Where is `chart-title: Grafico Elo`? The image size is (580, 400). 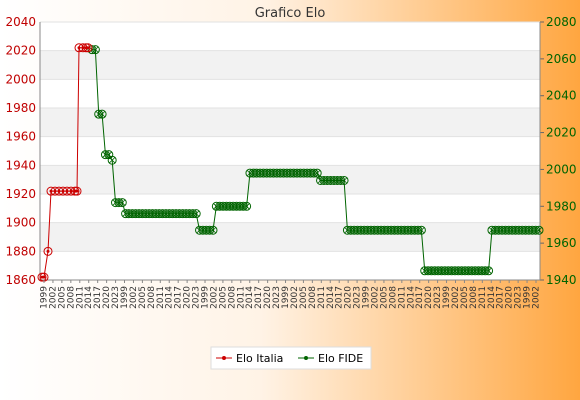
chart-title: Grafico Elo is located at coordinates (290, 13).